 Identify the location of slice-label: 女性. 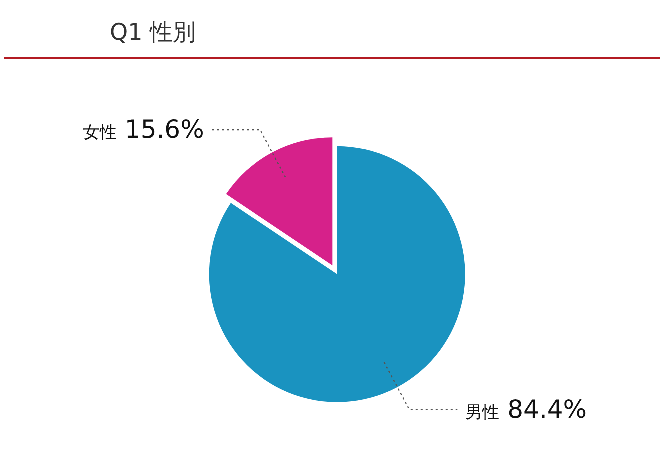
(99, 133).